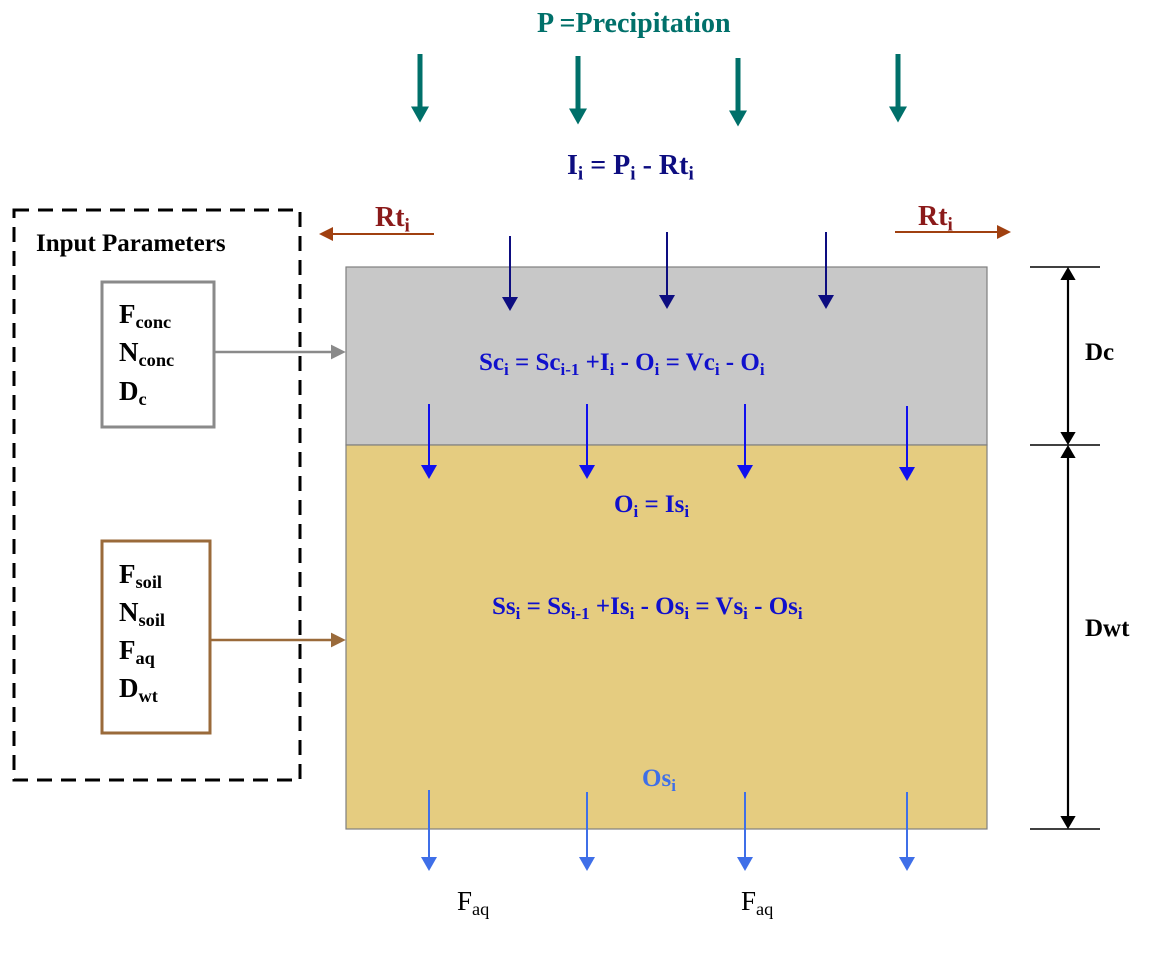 Image resolution: width=1151 pixels, height=954 pixels. I want to click on infiltration-equation: Ii = Pi - Rti, so click(630, 167).